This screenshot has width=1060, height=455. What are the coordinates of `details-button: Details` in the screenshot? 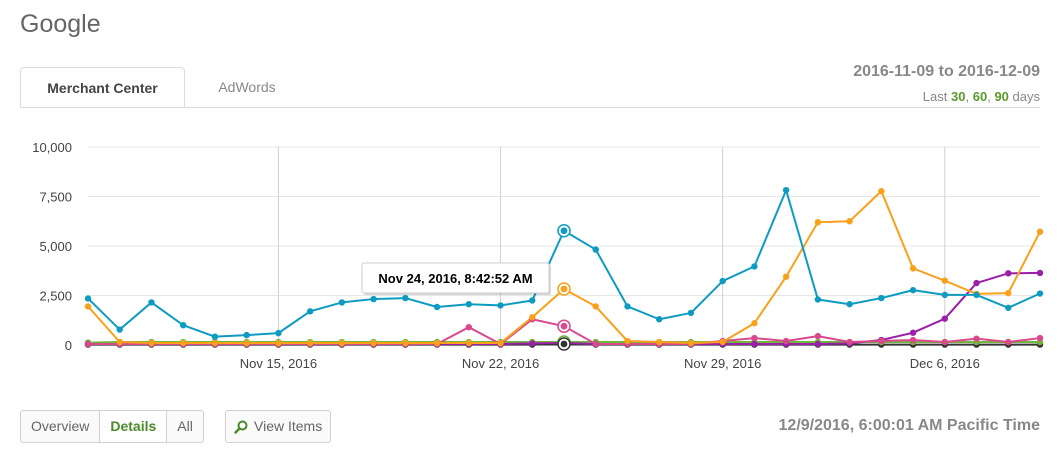 It's located at (134, 426).